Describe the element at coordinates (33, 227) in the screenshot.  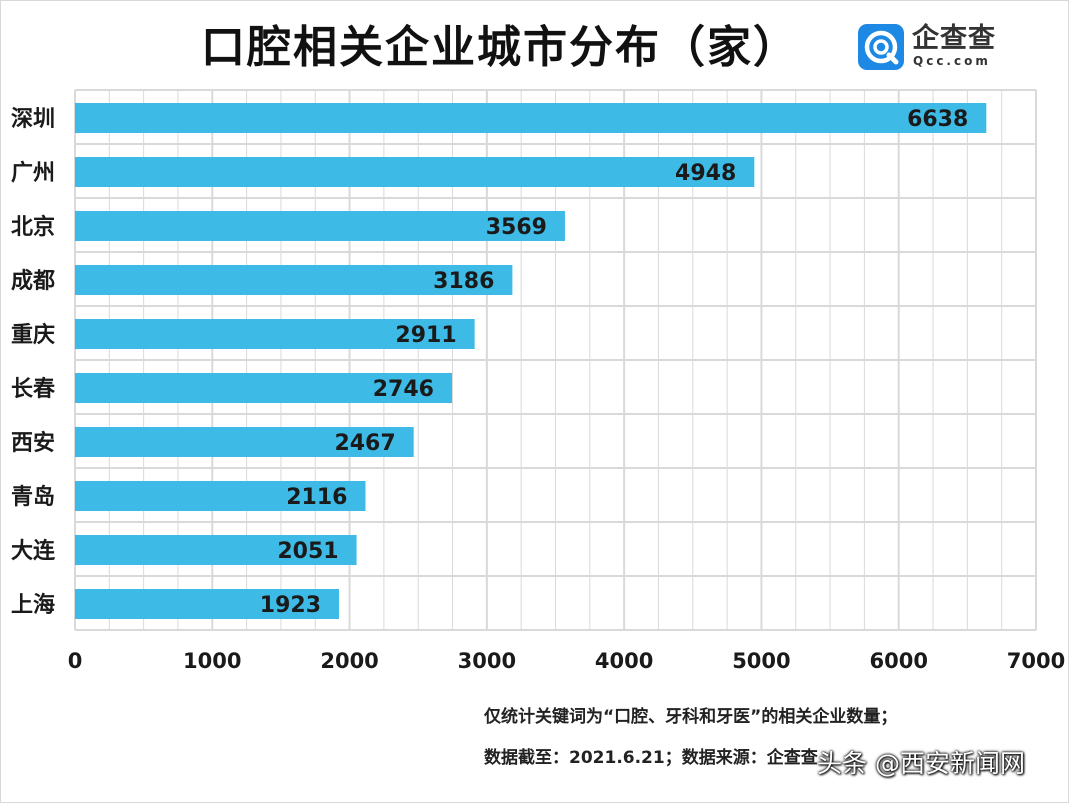
I see `category-label: 北京` at that location.